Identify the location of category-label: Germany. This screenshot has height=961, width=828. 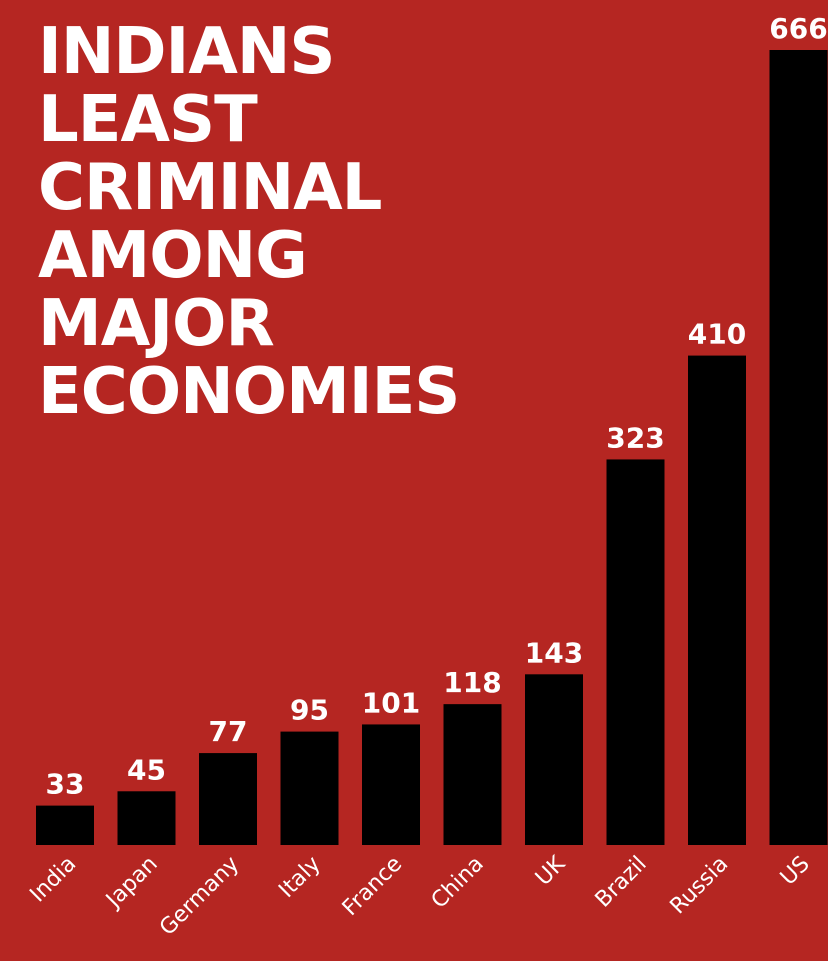
(199, 896).